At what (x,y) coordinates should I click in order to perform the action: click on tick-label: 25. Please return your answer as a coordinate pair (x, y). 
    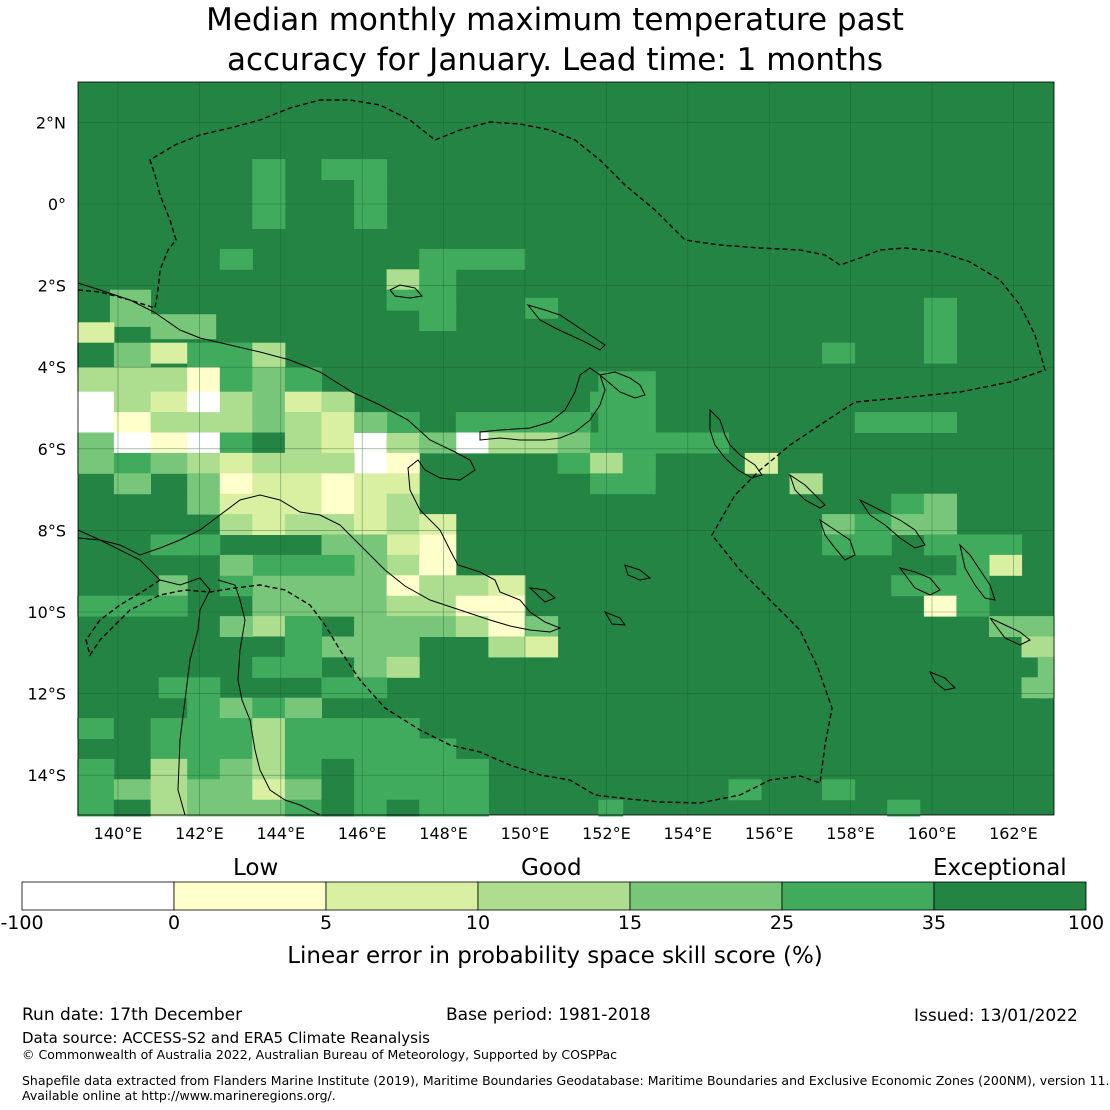
    Looking at the image, I should click on (782, 923).